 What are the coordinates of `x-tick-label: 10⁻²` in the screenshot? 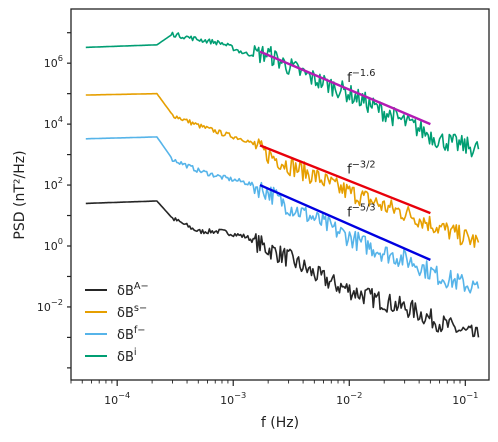 It's located at (349, 398).